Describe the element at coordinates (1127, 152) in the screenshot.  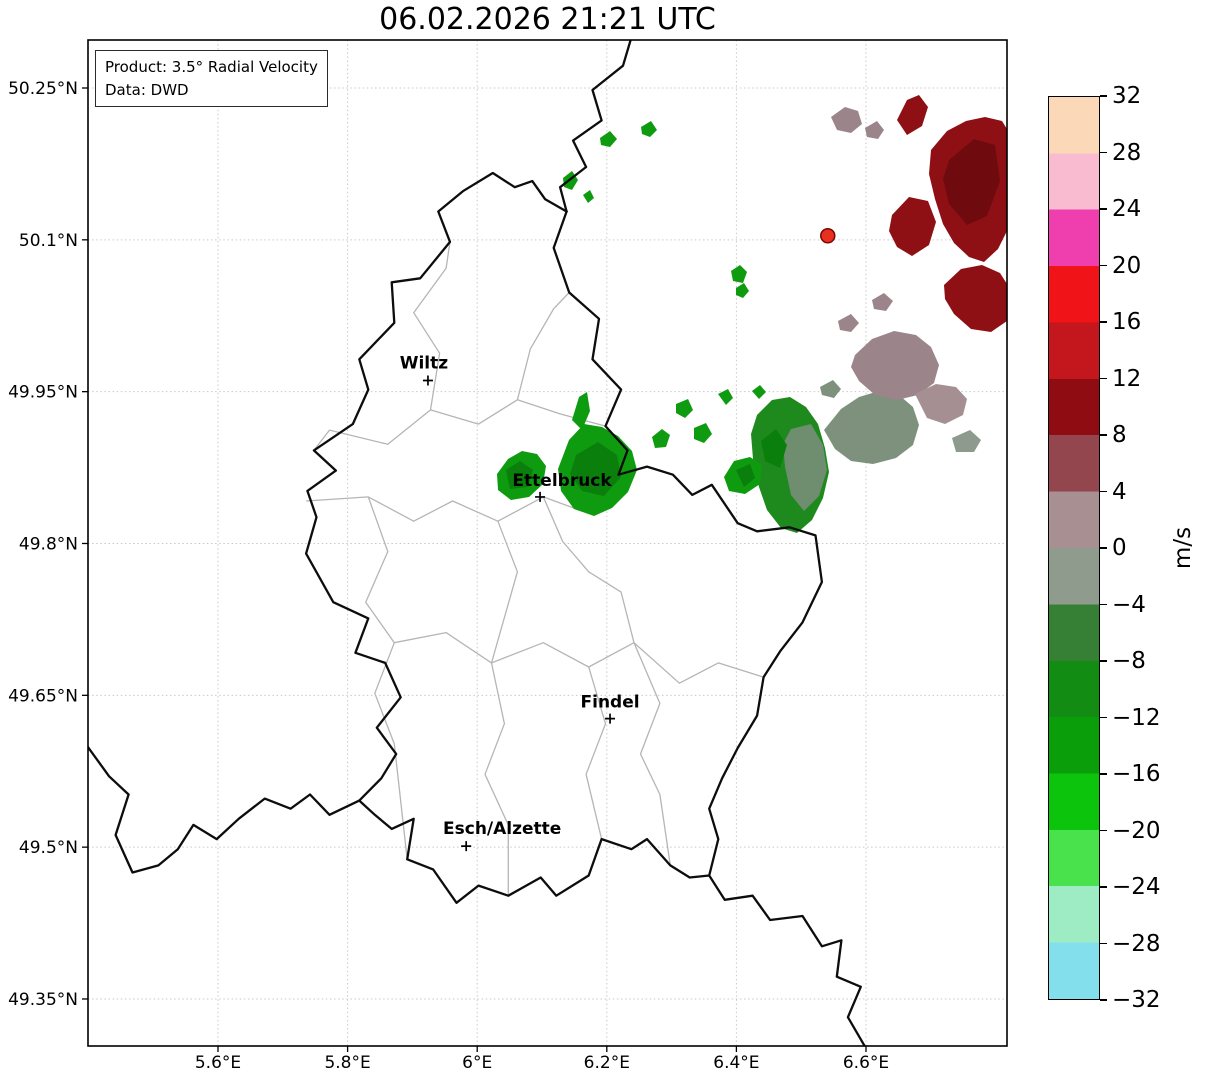
I see `colorbar-tick-label: 28` at that location.